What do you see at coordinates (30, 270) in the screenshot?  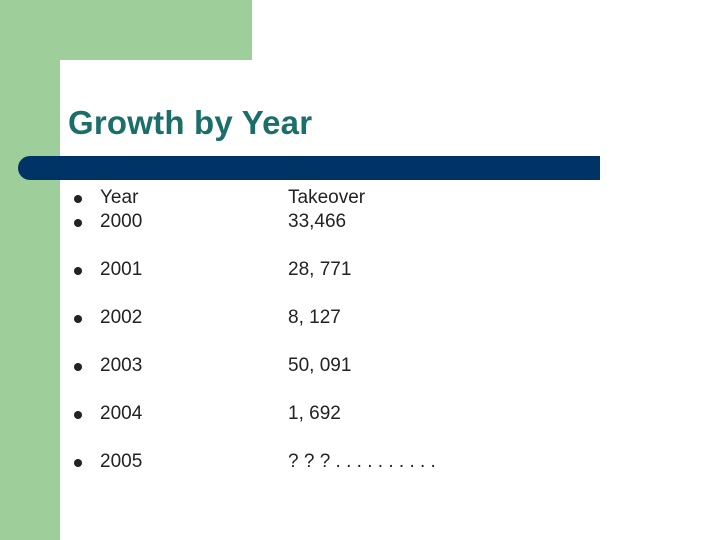 I see `decorative-green-sidebar` at bounding box center [30, 270].